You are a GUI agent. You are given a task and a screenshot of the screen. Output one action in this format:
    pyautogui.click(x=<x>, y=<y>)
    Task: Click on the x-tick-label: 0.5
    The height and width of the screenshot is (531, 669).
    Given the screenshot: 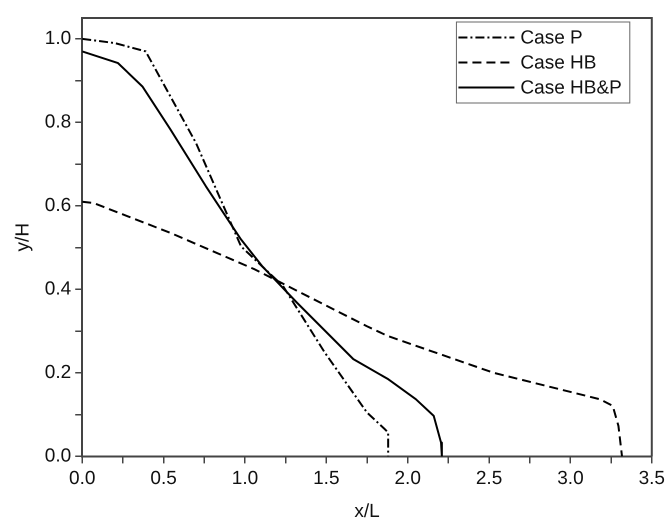 What is the action you would take?
    pyautogui.click(x=163, y=479)
    